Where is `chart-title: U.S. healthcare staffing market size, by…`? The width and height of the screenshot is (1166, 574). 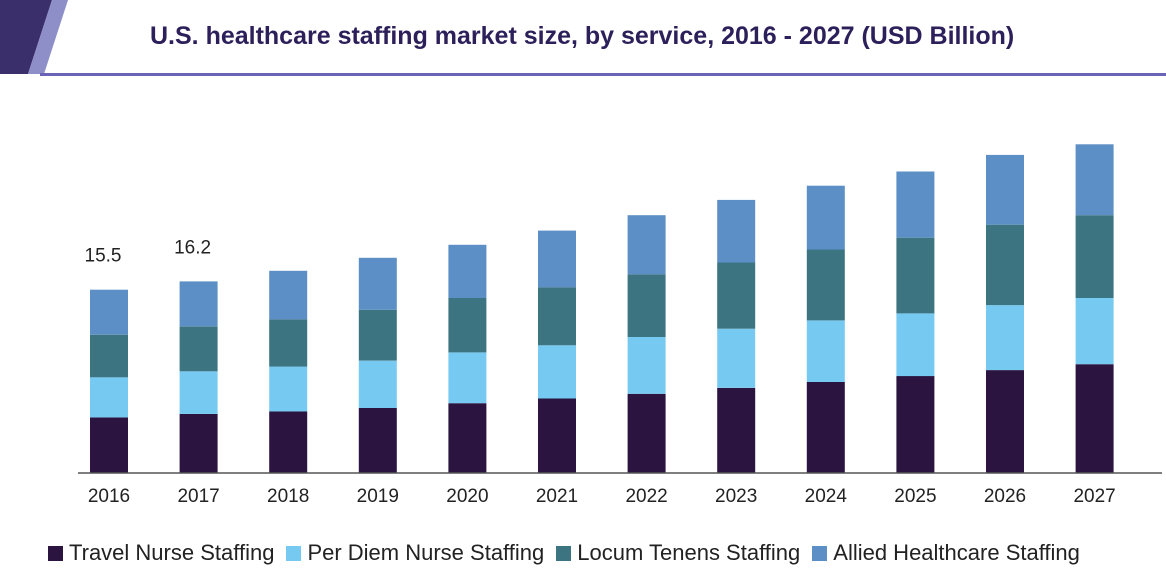 chart-title: U.S. healthcare staffing market size, by… is located at coordinates (582, 36).